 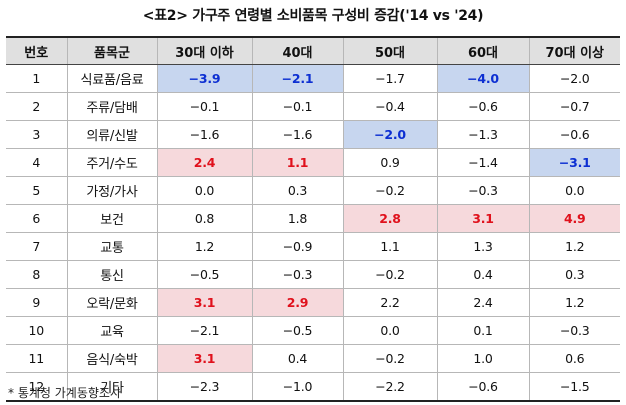 I want to click on value-cell: 1.0, so click(x=483, y=358).